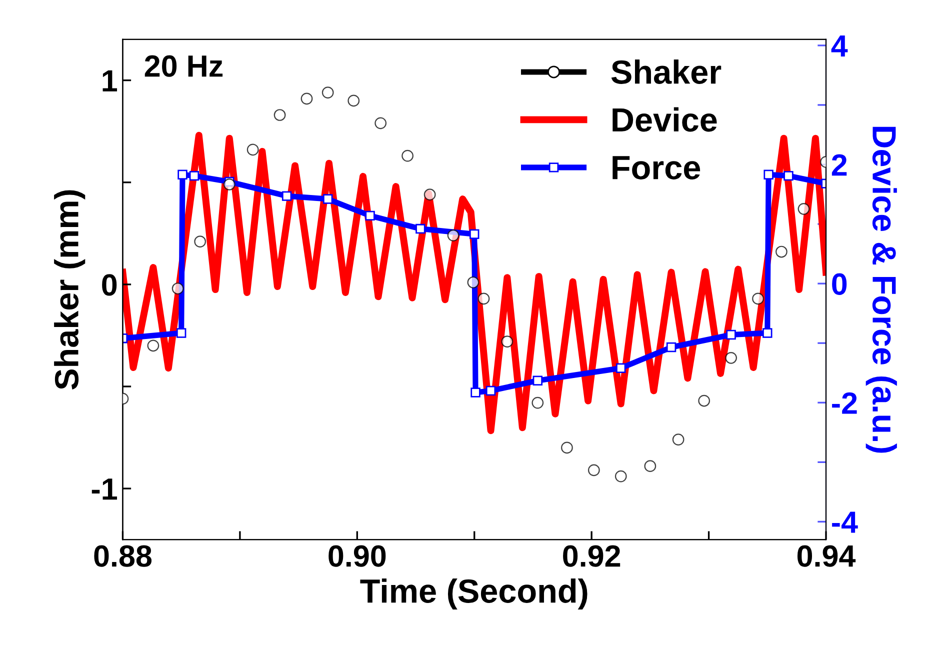  Describe the element at coordinates (474, 594) in the screenshot. I see `x-axis-title: Time (Second)` at that location.